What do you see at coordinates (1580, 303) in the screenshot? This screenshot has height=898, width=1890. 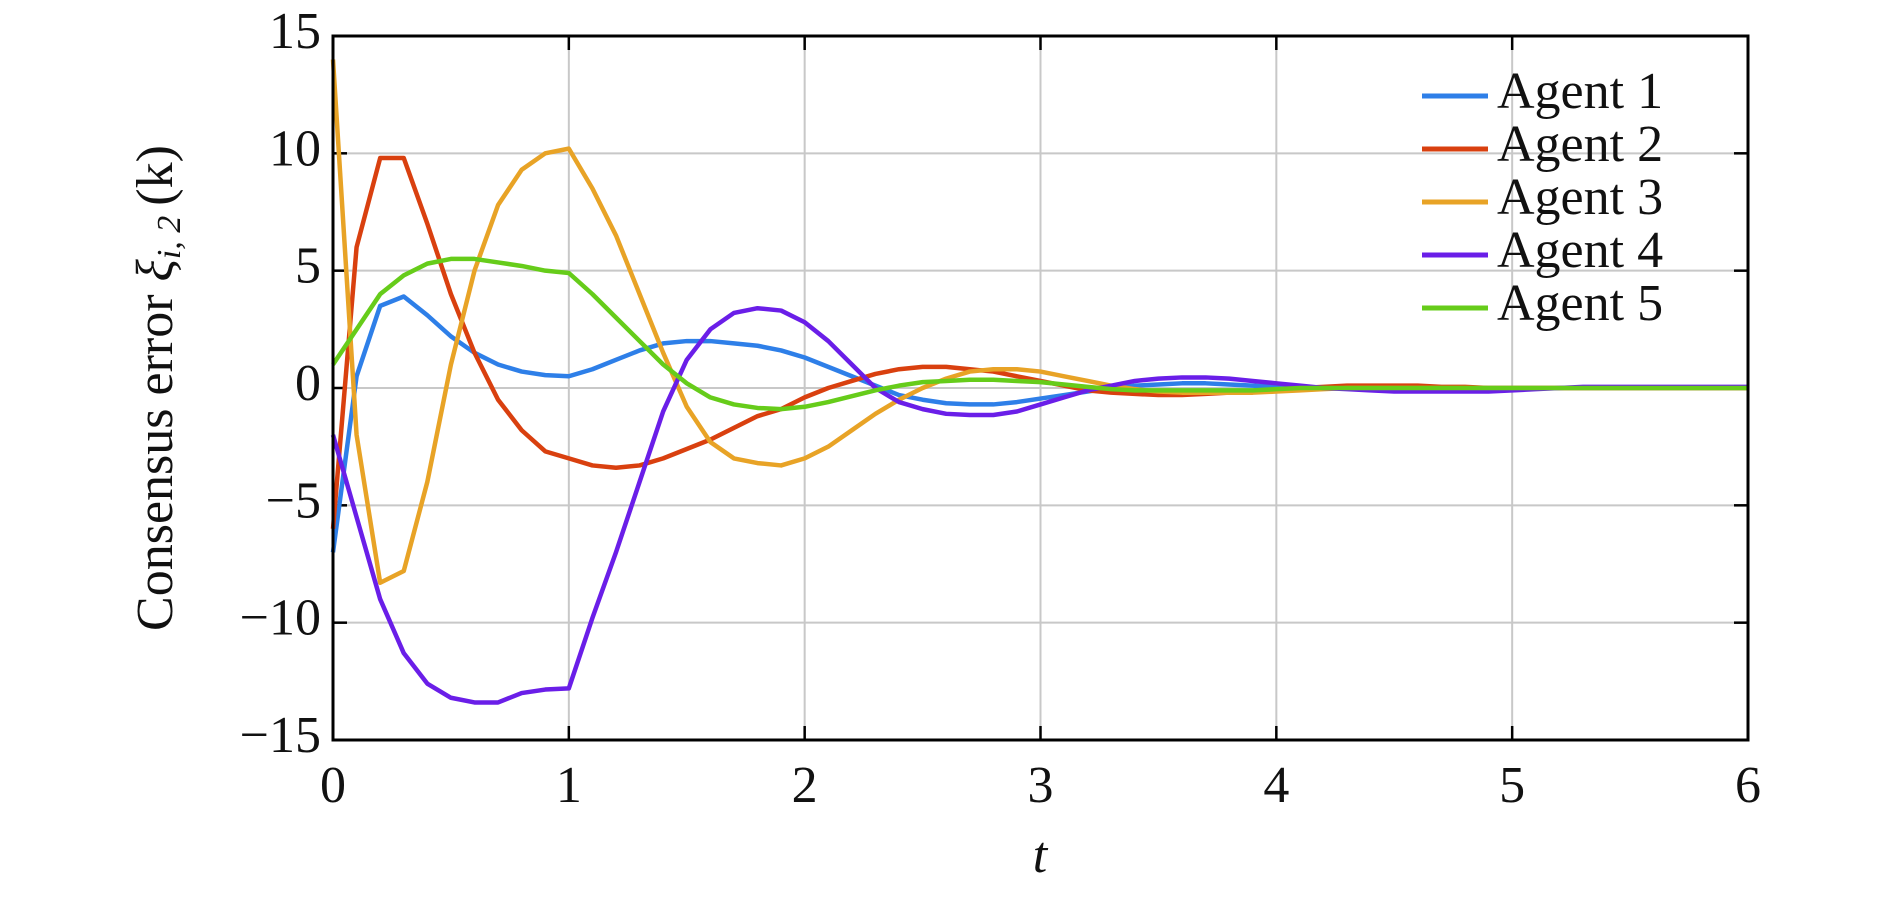 I see `legend-label: Agent 5` at bounding box center [1580, 303].